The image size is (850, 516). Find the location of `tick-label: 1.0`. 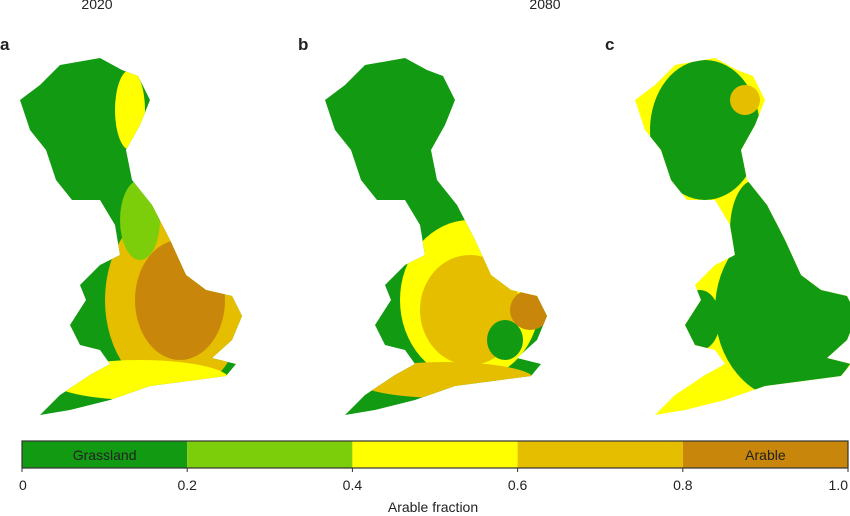

tick-label: 1.0 is located at coordinates (839, 485).